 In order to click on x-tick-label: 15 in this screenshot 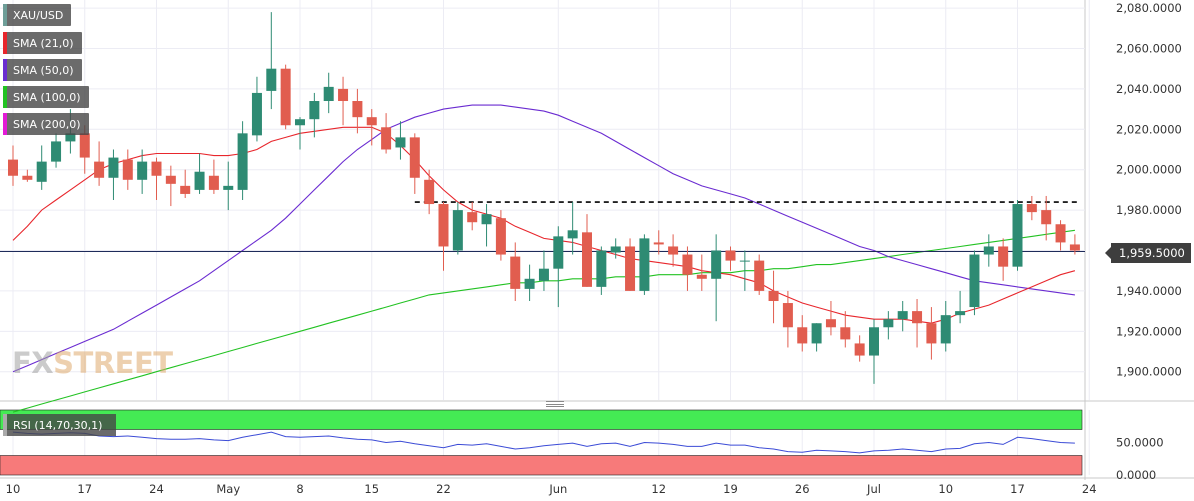, I will do `click(371, 489)`.